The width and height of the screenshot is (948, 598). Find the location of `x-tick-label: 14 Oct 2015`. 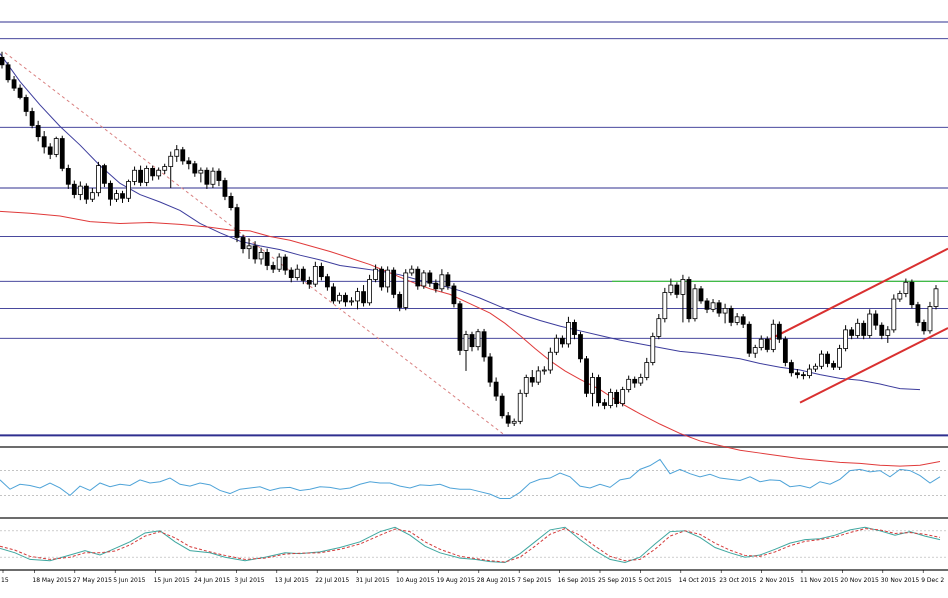

x-tick-label: 14 Oct 2015 is located at coordinates (697, 580).